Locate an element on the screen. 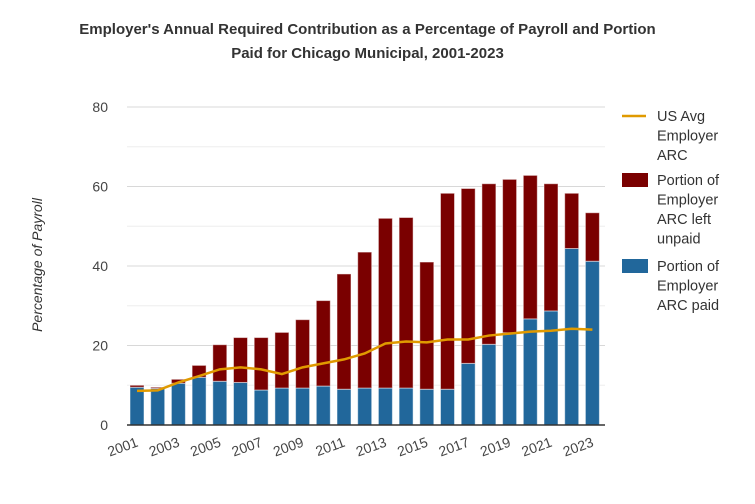 This screenshot has width=755, height=504. x-tick-label: 2017 is located at coordinates (453, 447).